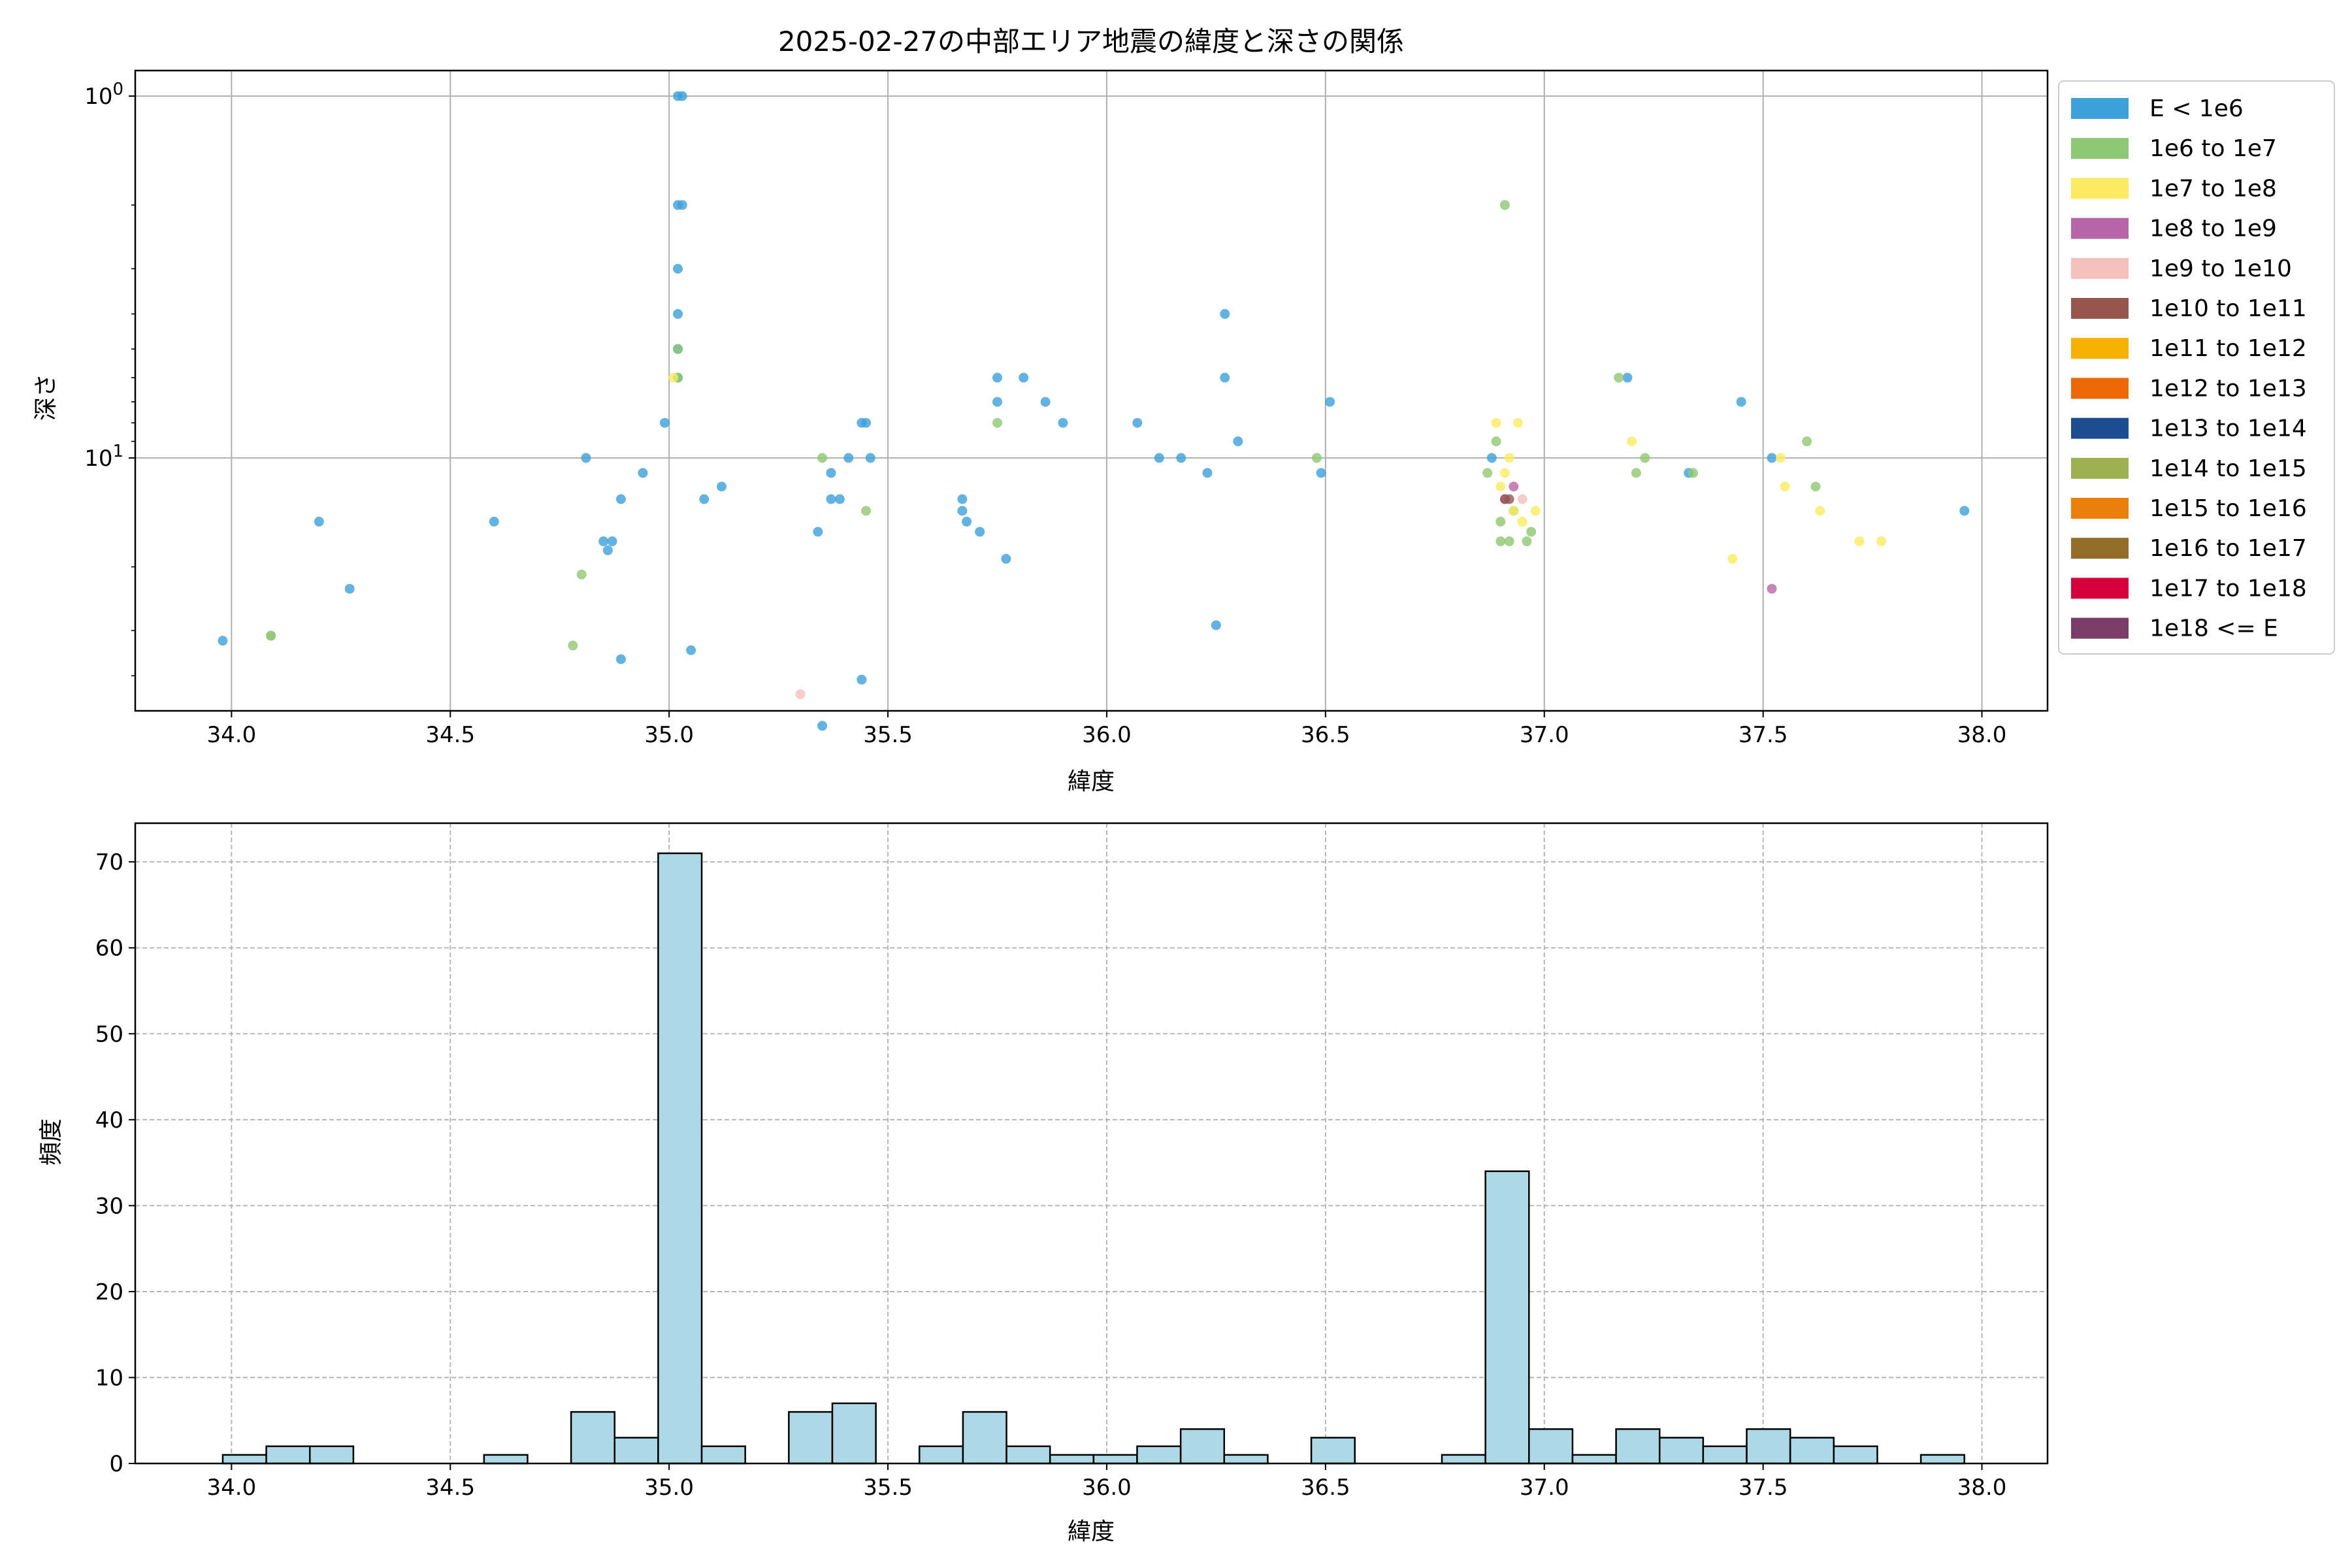 Image resolution: width=2352 pixels, height=1568 pixels. I want to click on scatter-series, so click(1277, 468).